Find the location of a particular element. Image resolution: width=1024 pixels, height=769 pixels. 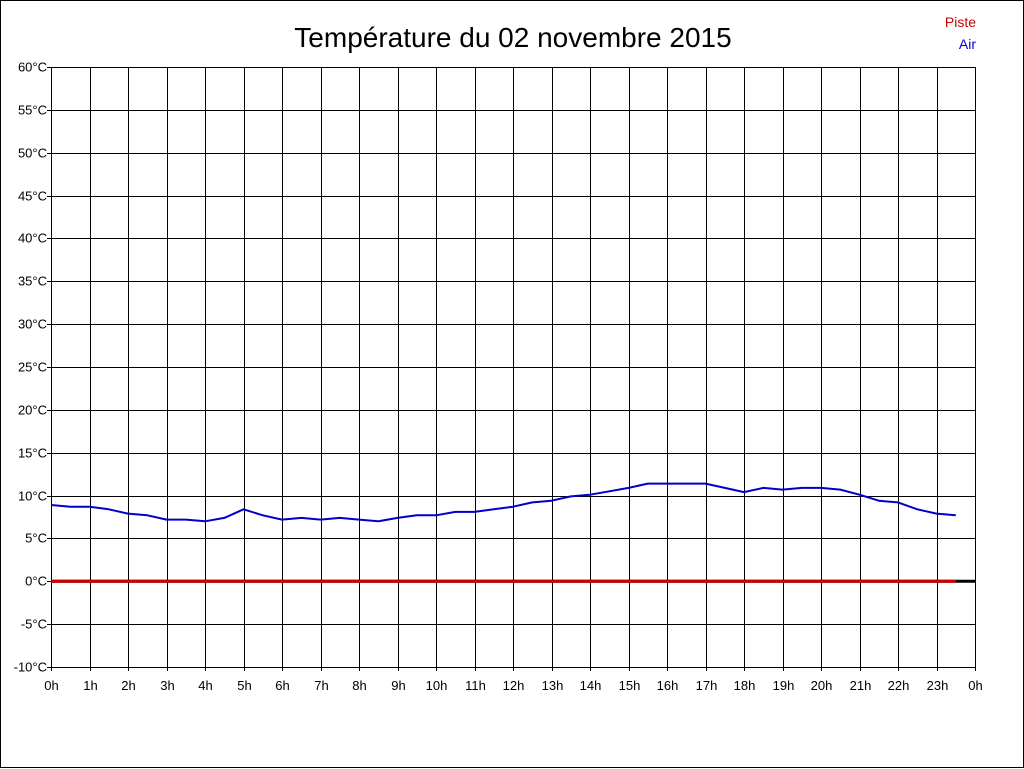

x-tick-label: 4h is located at coordinates (205, 685).